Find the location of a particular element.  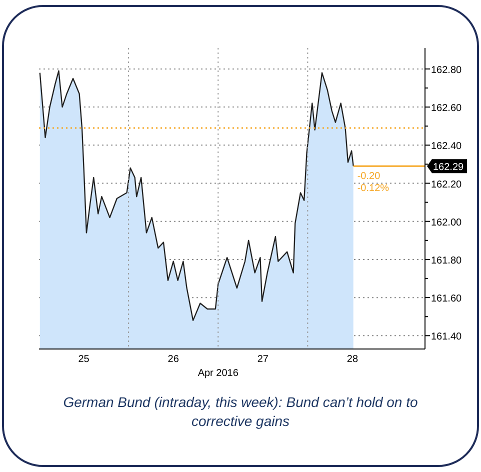

x-tick-label: 27 is located at coordinates (263, 359).